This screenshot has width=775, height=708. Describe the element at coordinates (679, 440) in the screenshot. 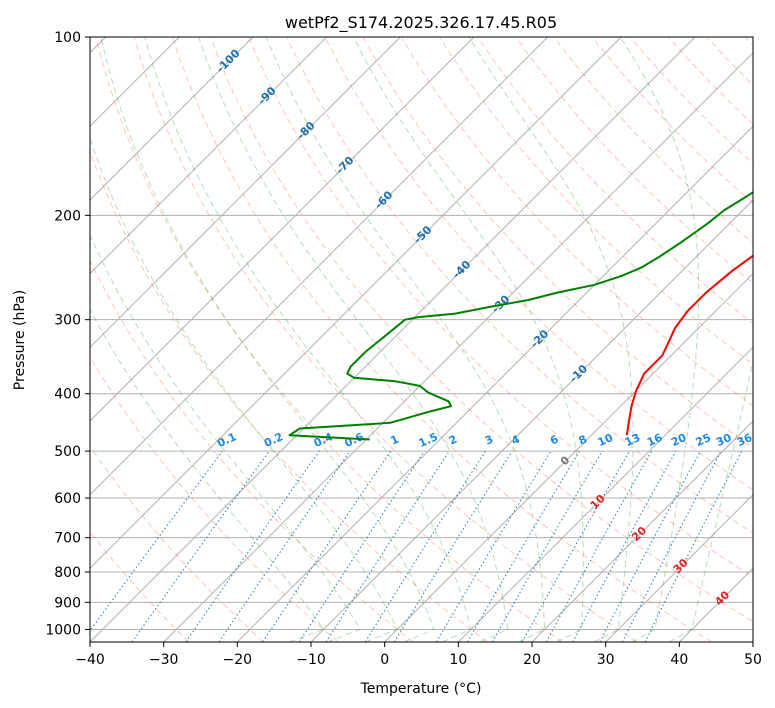

I see `mixing-ratio-label: 20` at that location.